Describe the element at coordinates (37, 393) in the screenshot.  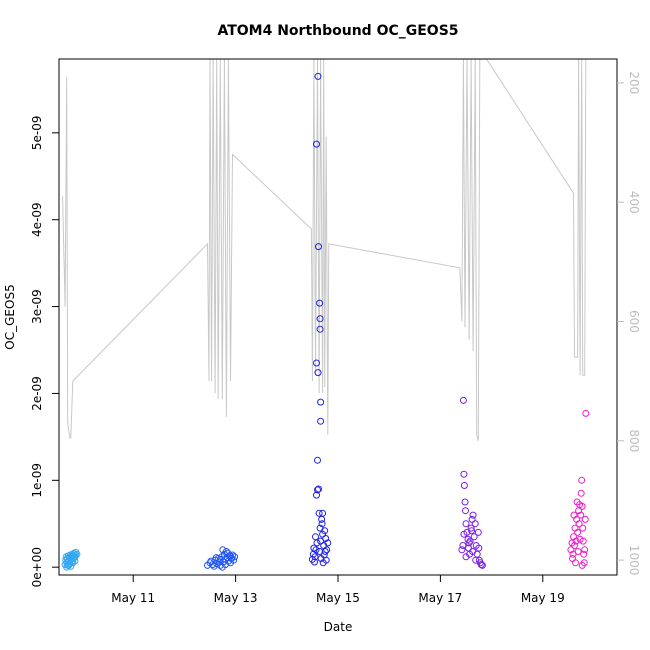
I see `y-tick-label-2: 2e-09` at that location.